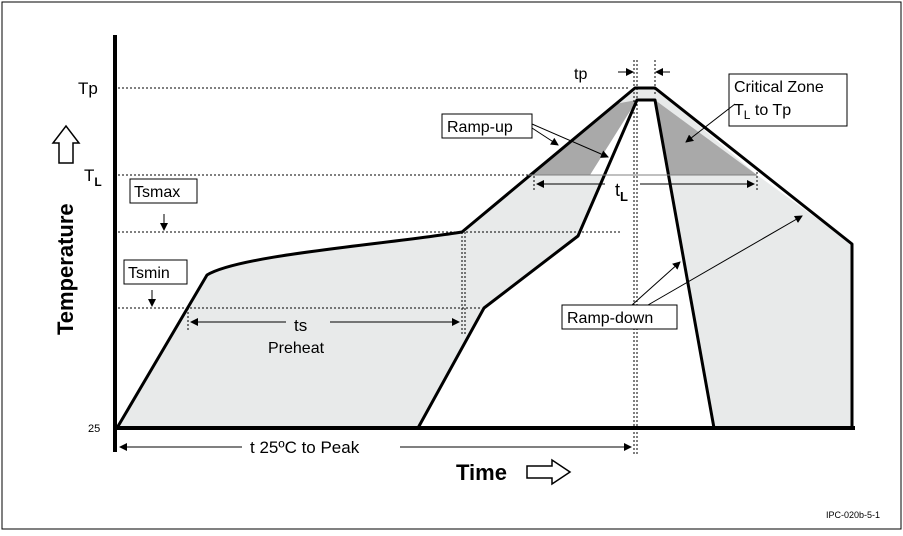 The height and width of the screenshot is (536, 903). Describe the element at coordinates (481, 472) in the screenshot. I see `x-axis-title: Time` at that location.